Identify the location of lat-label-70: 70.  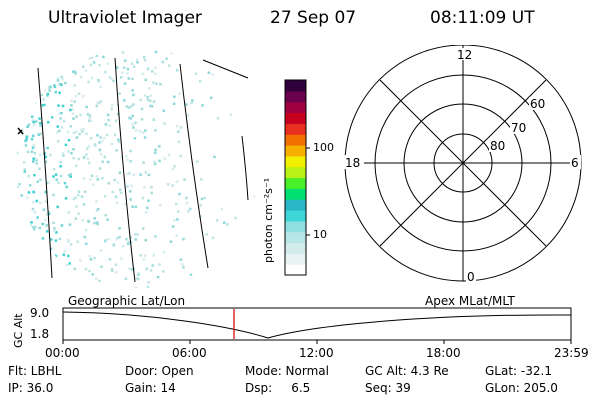
(518, 128).